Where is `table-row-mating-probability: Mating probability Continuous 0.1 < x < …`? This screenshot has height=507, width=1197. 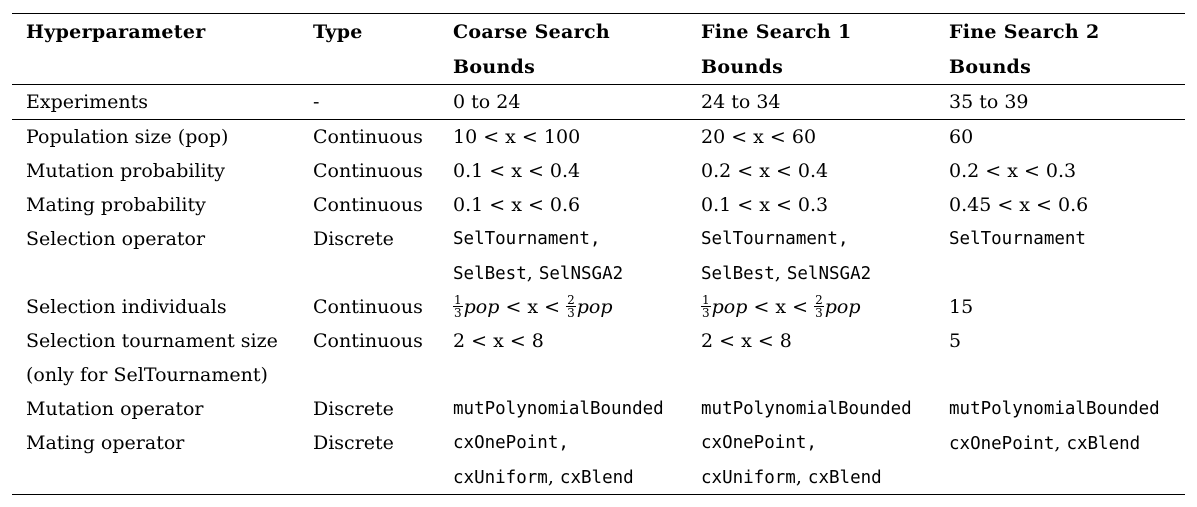
table-row-mating-probability: Mating probability Continuous 0.1 < x < … is located at coordinates (598, 205).